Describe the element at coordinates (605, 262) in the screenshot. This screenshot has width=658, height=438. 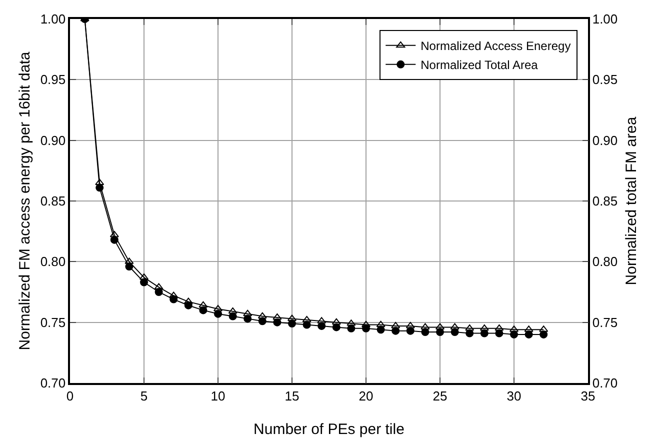
I see `y2-tick-label: 0.80` at that location.